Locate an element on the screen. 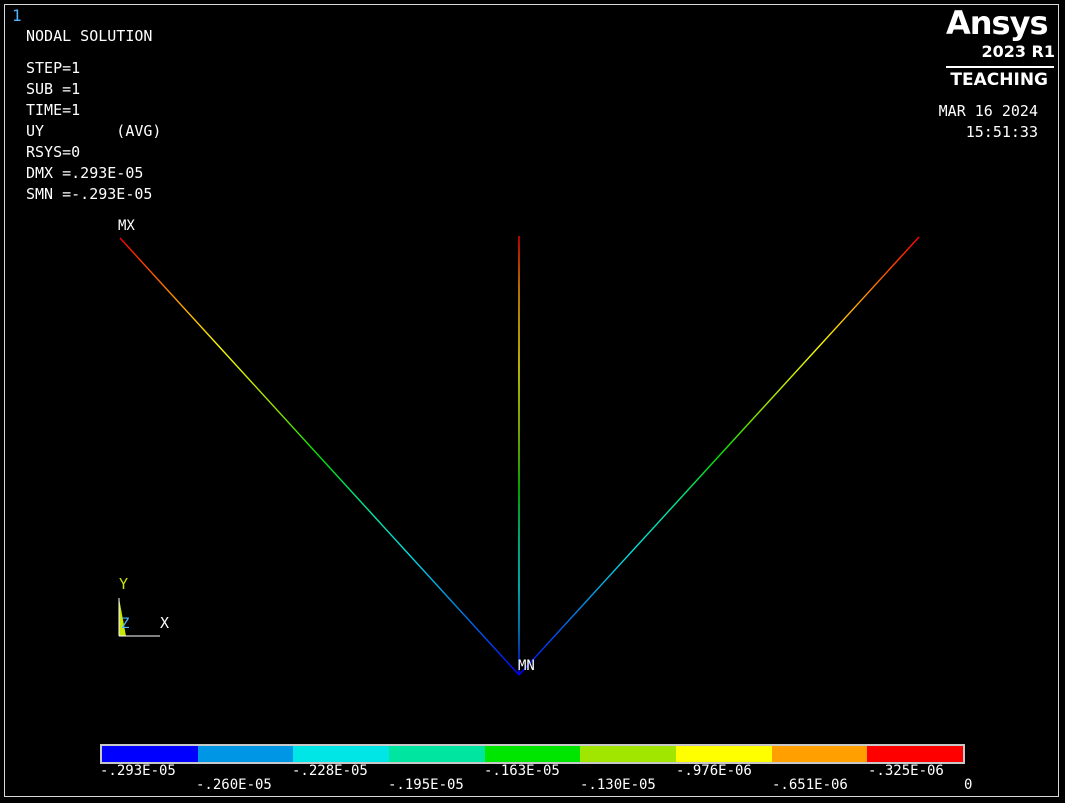  triad-y-label: Y is located at coordinates (124, 584).